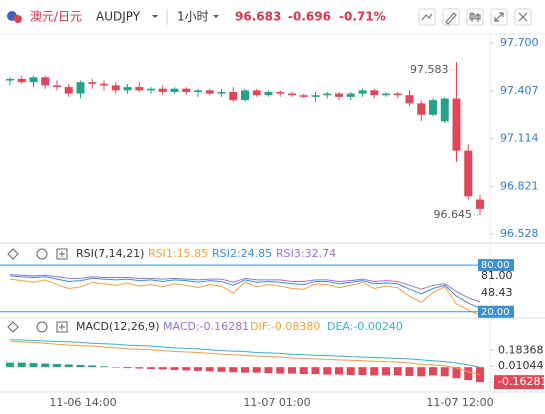  I want to click on change-pct: -0.71%, so click(362, 17).